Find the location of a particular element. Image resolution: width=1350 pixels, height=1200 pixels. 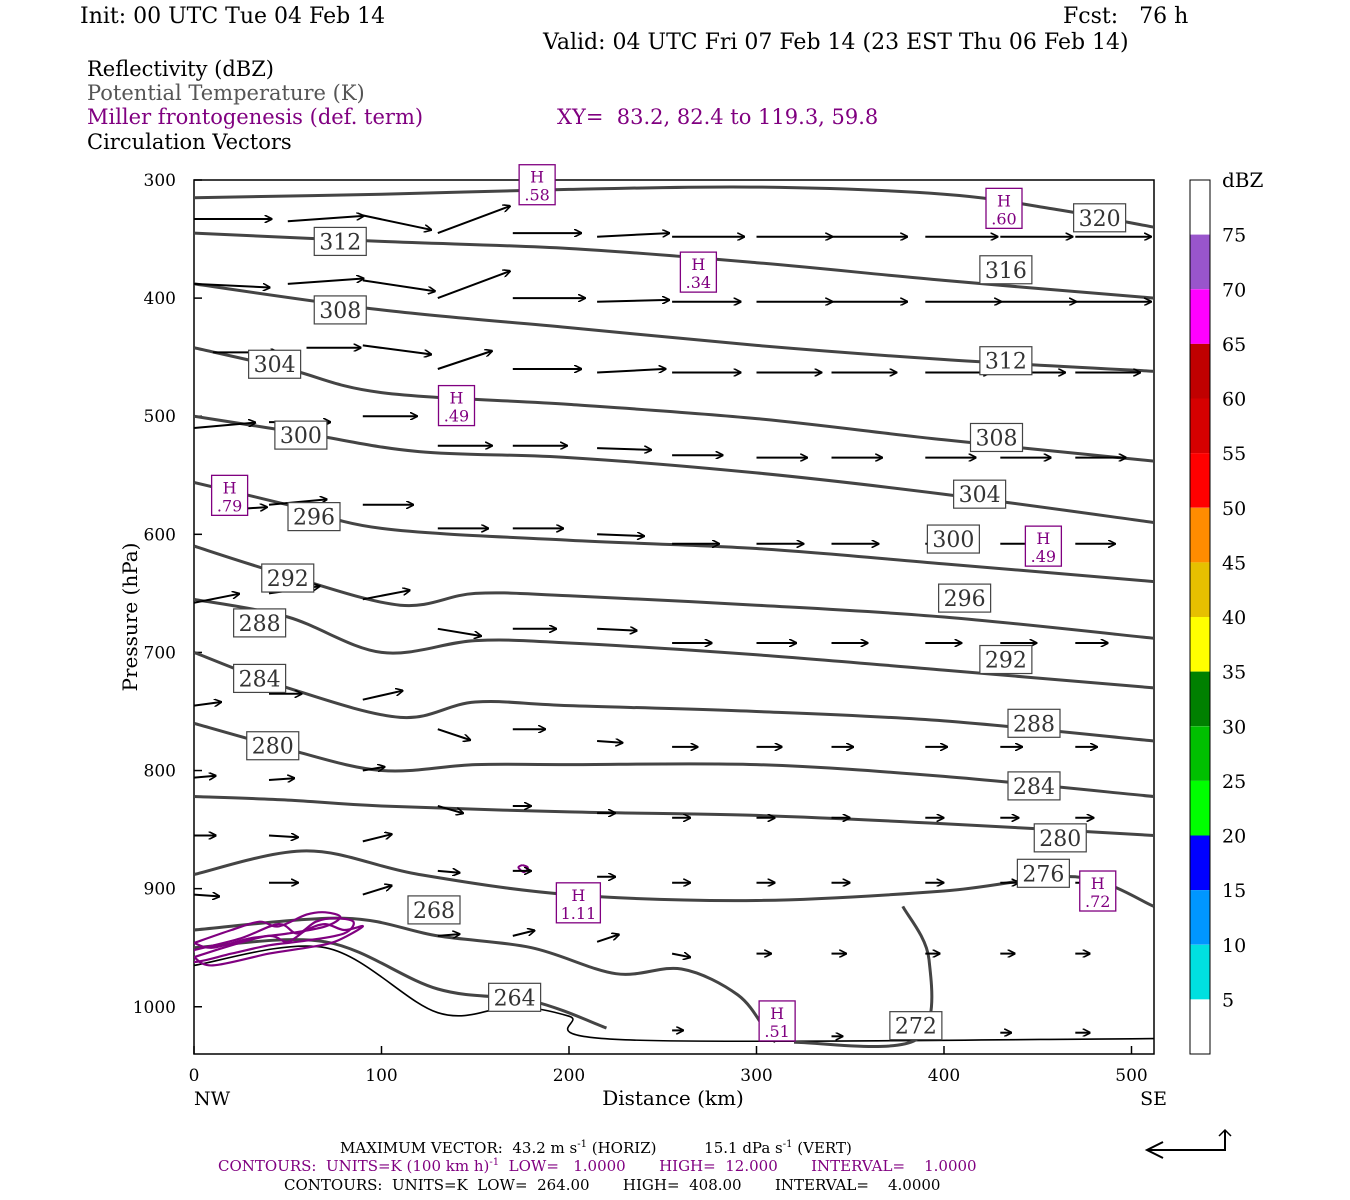

x-tick-label: 0 is located at coordinates (194, 1076).